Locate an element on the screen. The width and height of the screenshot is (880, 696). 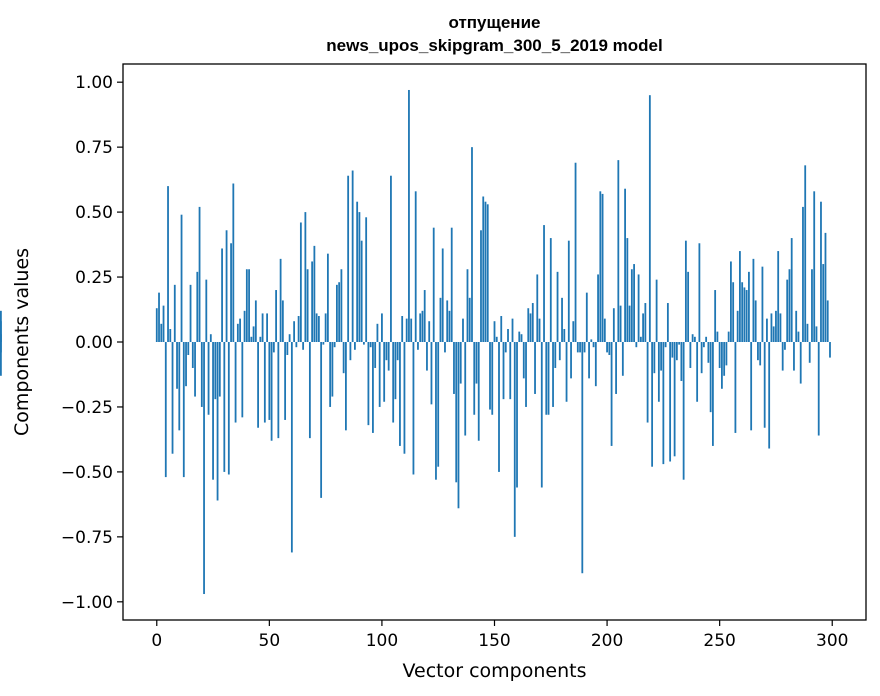
x-axis: 0 50 100 150 200 250 300 is located at coordinates (499, 635).